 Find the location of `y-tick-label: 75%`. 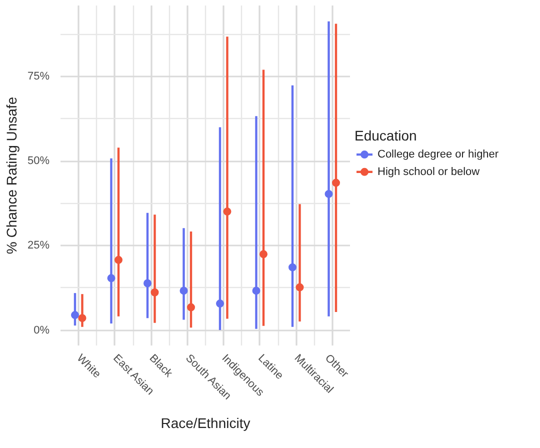

y-tick-label: 75% is located at coordinates (38, 76).